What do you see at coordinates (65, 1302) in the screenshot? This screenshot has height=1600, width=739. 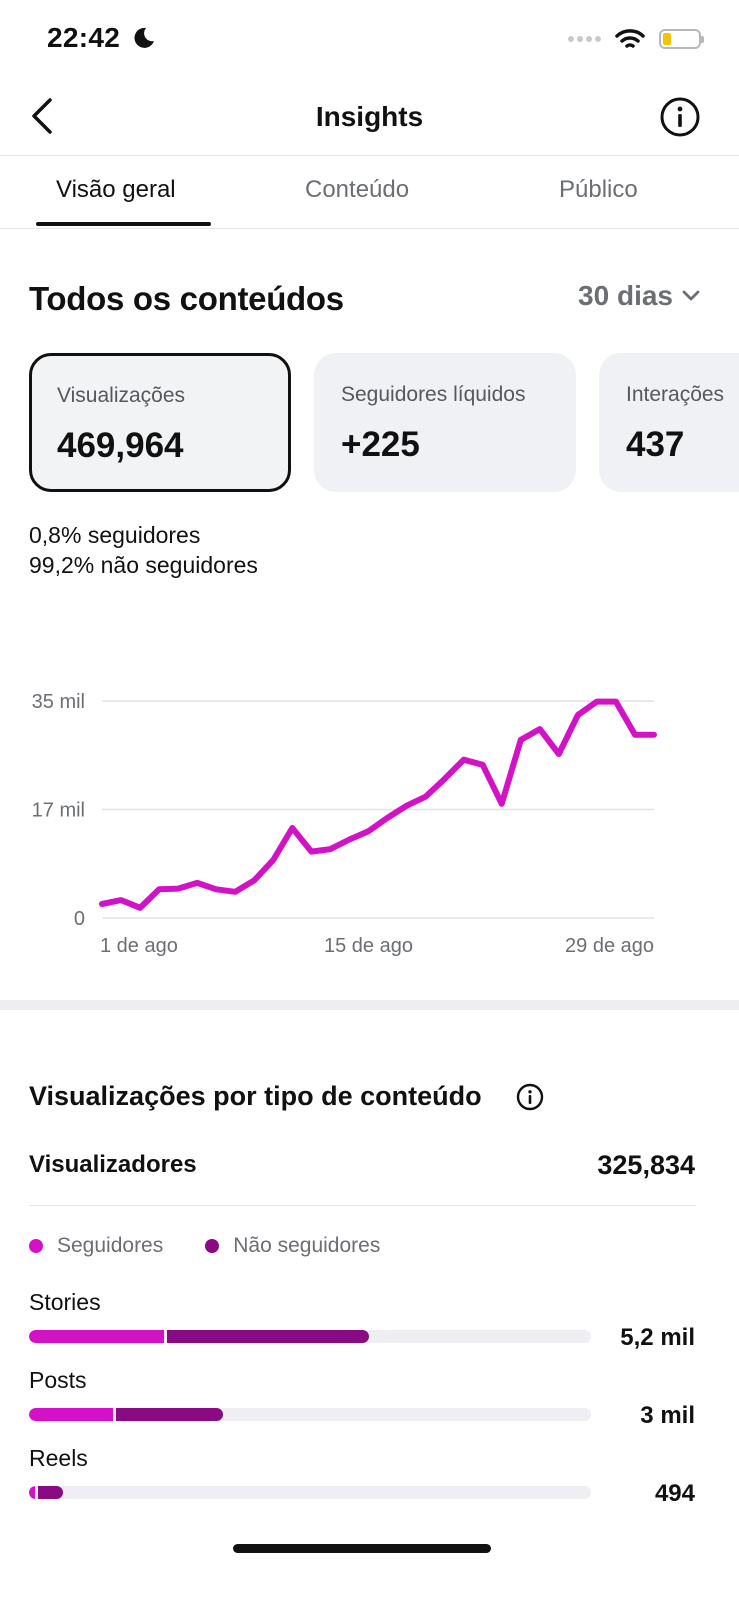 I see `row-label-stories: Stories` at bounding box center [65, 1302].